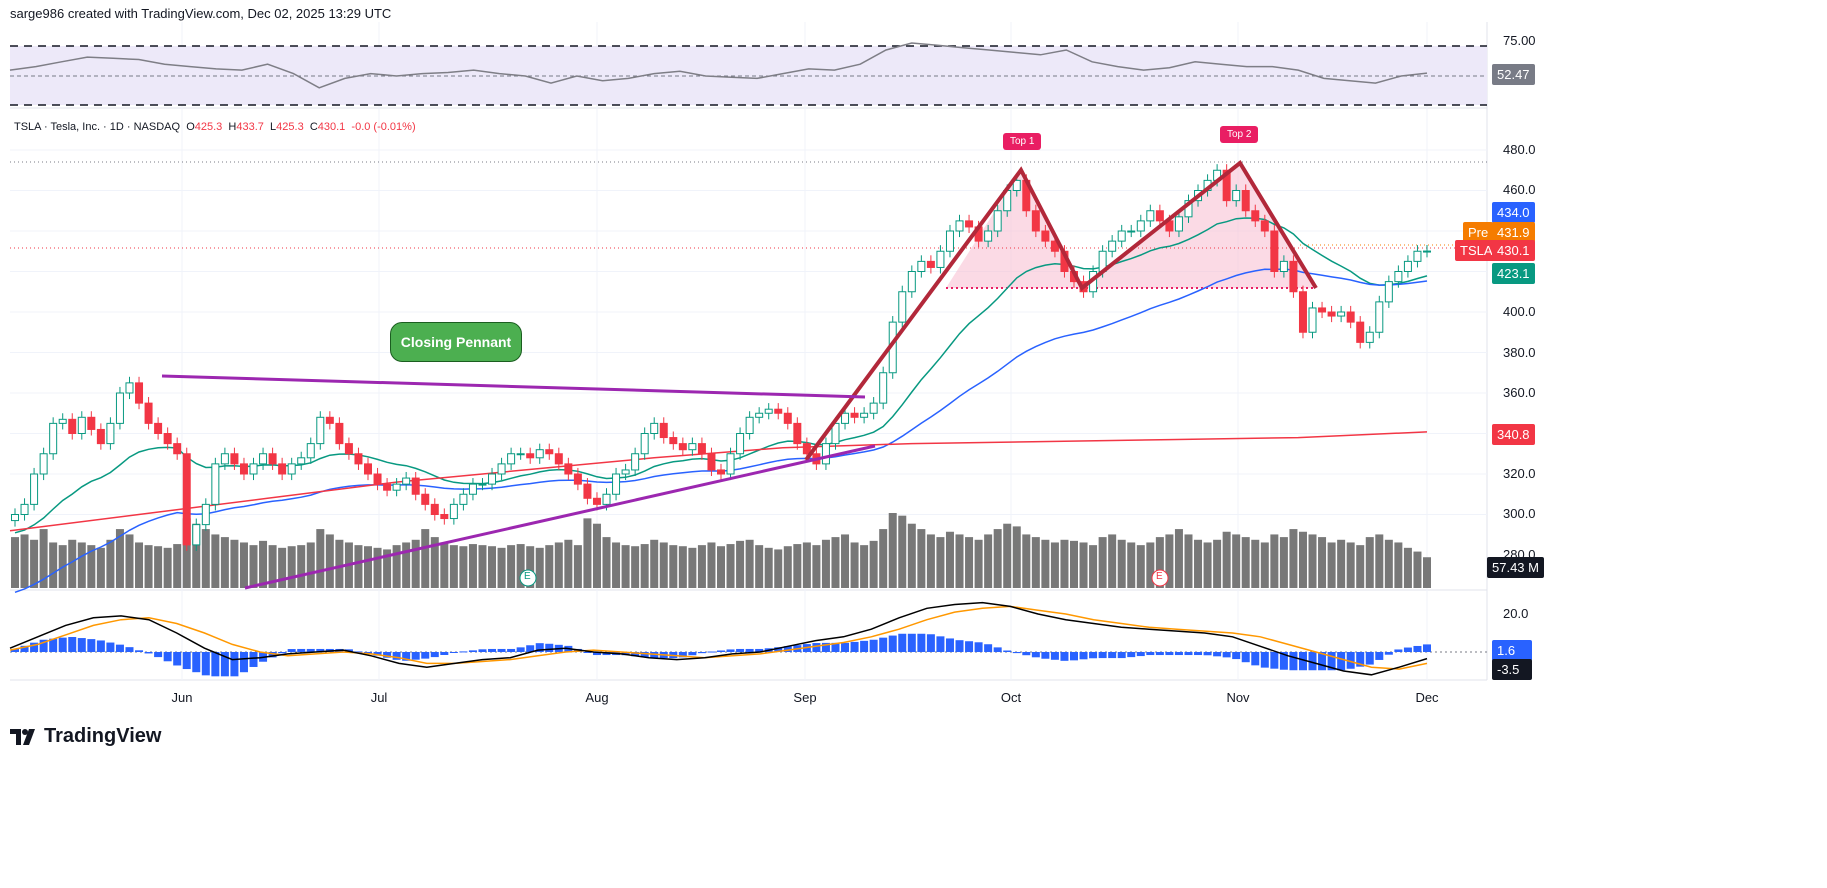 This screenshot has width=1827, height=888. I want to click on earnings-marker-2-badge, so click(1160, 578).